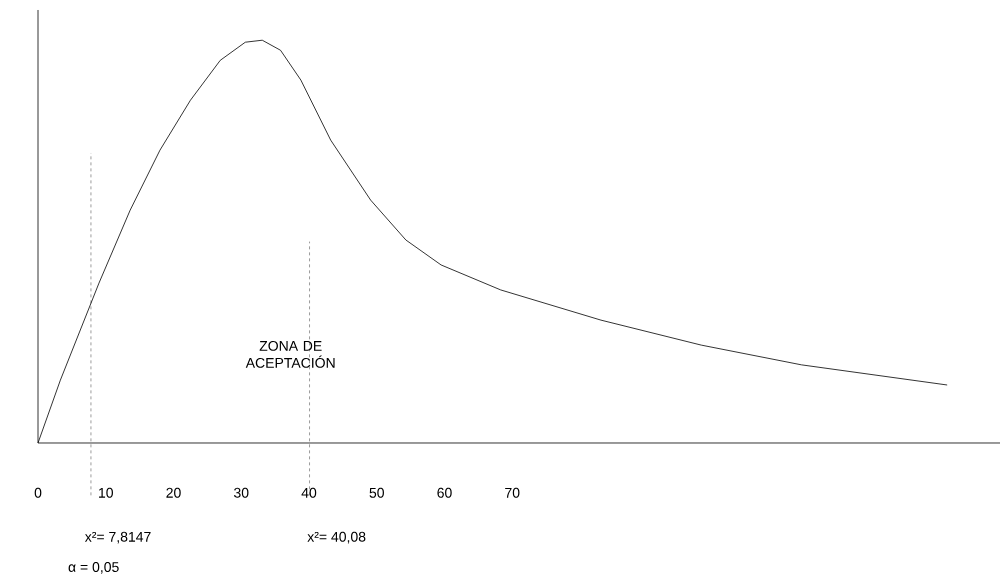 The width and height of the screenshot is (1003, 575). Describe the element at coordinates (290, 354) in the screenshot. I see `annotation: ZONA DE ACEPTACIÓN` at that location.